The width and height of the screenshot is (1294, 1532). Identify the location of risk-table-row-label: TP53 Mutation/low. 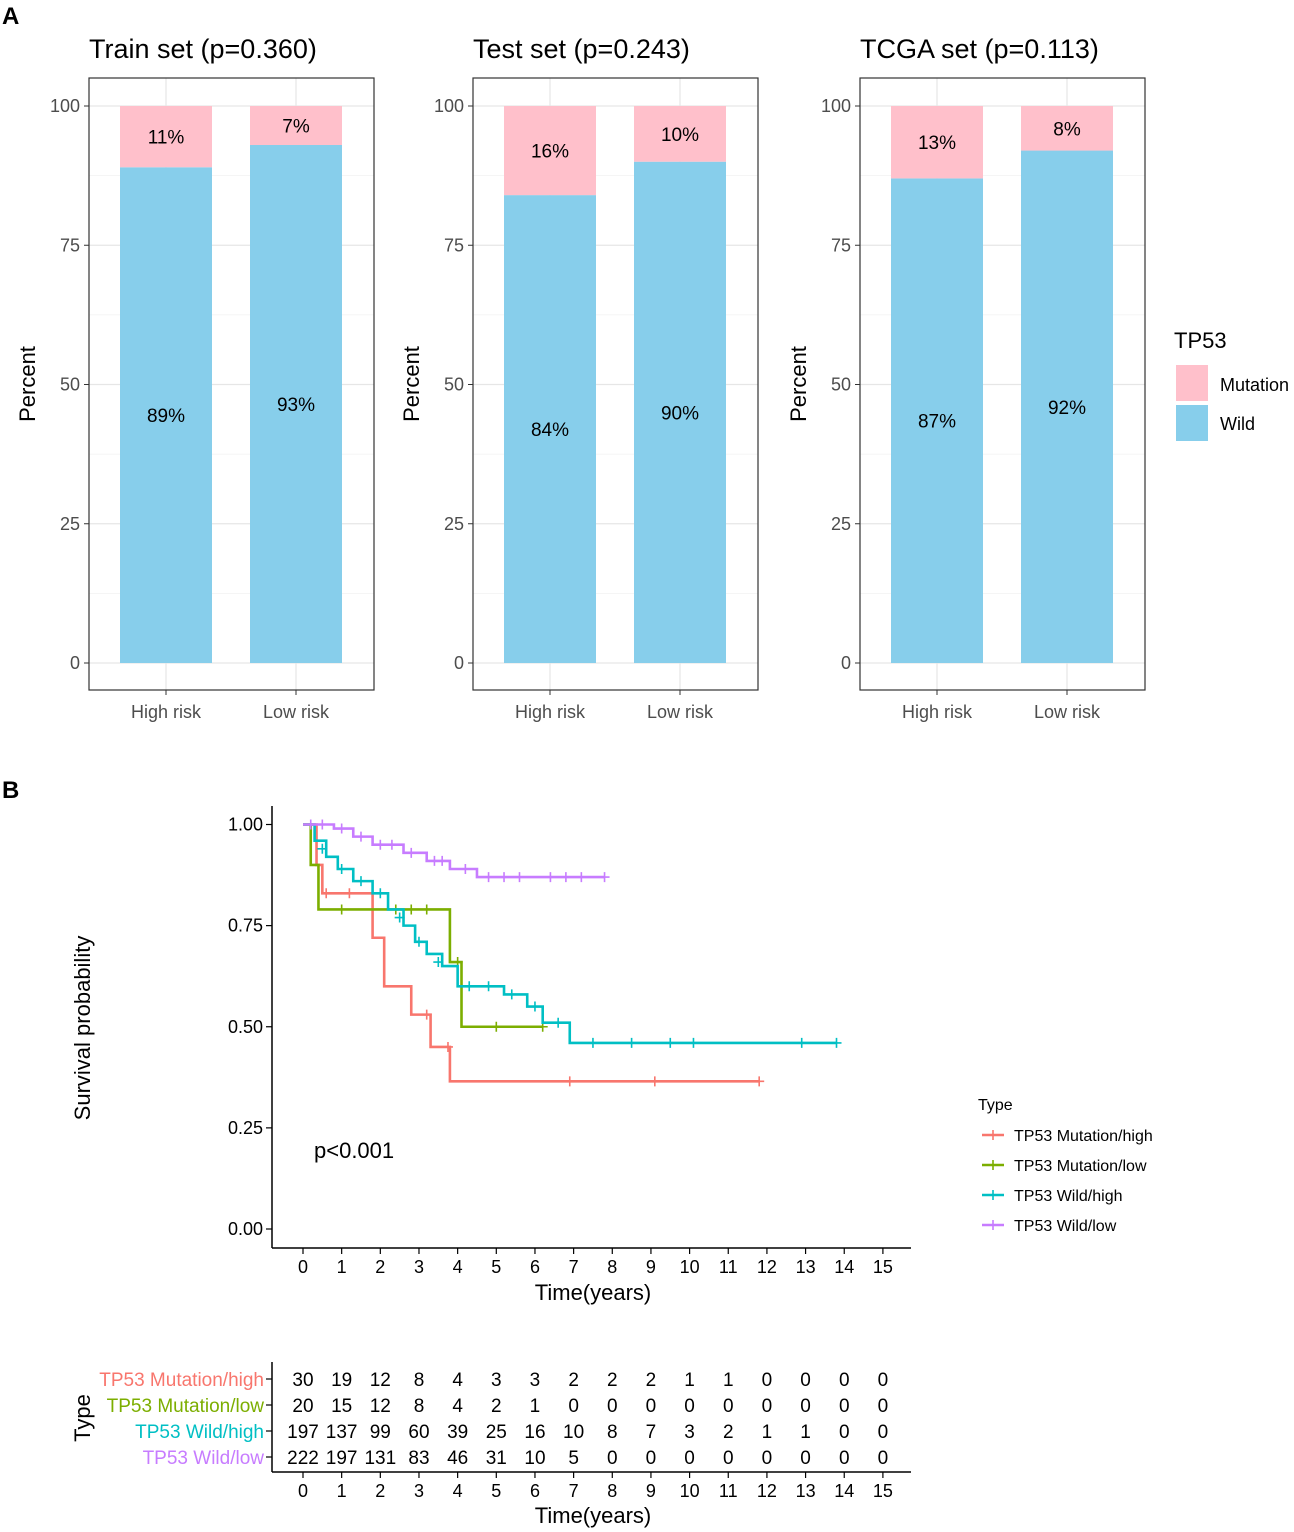
(186, 1406).